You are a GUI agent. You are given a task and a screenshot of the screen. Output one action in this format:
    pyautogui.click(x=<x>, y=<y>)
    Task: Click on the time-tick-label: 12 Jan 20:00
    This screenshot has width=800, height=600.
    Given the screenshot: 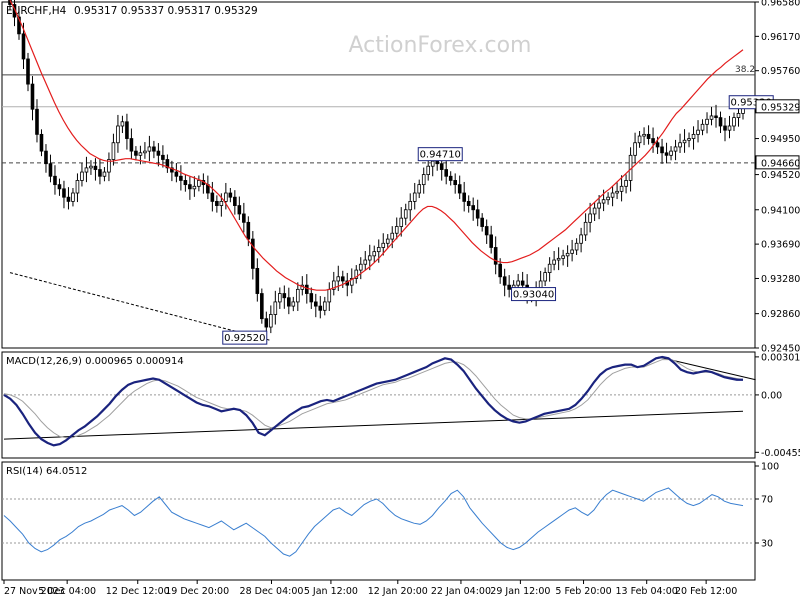 What is the action you would take?
    pyautogui.click(x=398, y=591)
    